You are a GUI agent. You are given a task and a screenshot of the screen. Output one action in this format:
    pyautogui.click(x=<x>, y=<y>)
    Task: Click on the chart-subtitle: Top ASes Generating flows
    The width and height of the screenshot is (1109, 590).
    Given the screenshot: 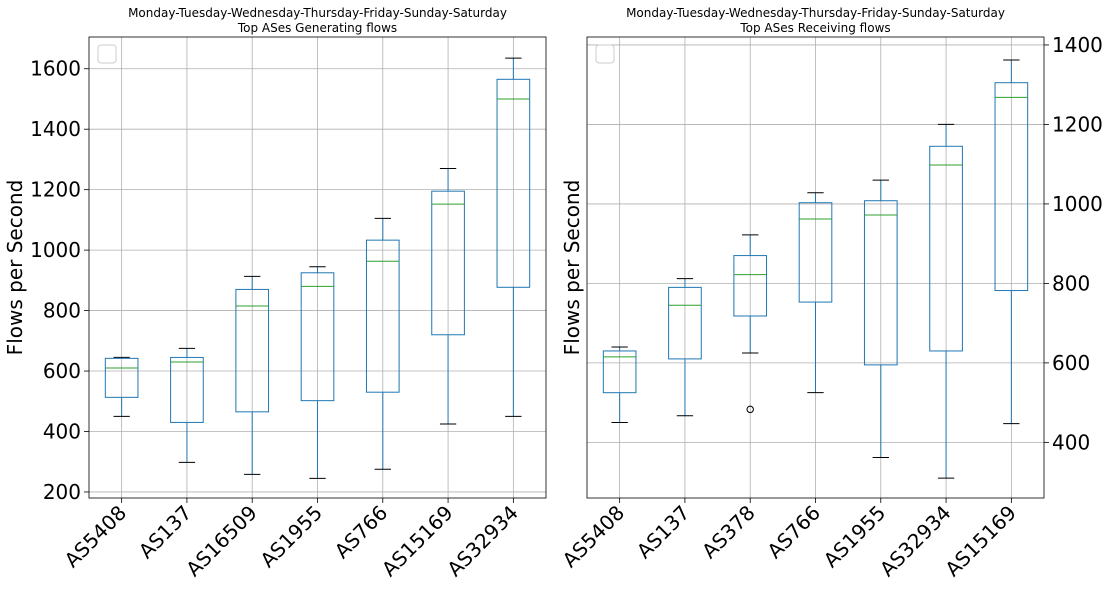 What is the action you would take?
    pyautogui.click(x=317, y=28)
    